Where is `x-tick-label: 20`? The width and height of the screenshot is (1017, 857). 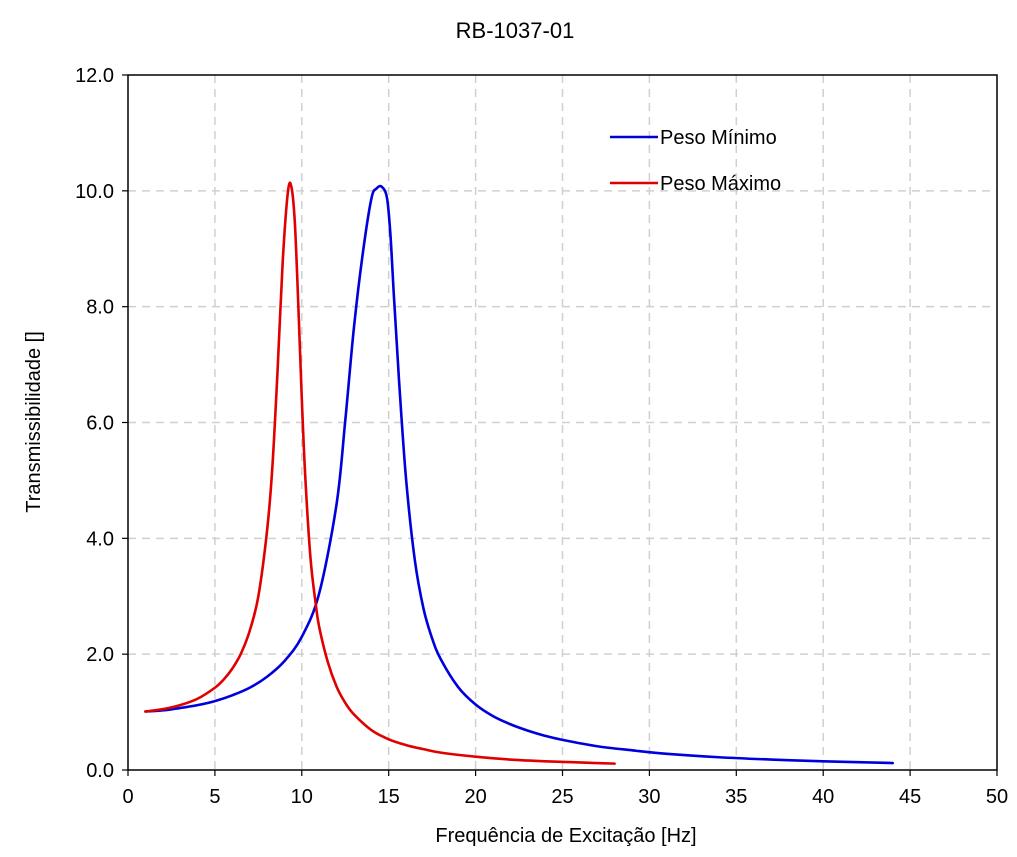 x-tick-label: 20 is located at coordinates (475, 797).